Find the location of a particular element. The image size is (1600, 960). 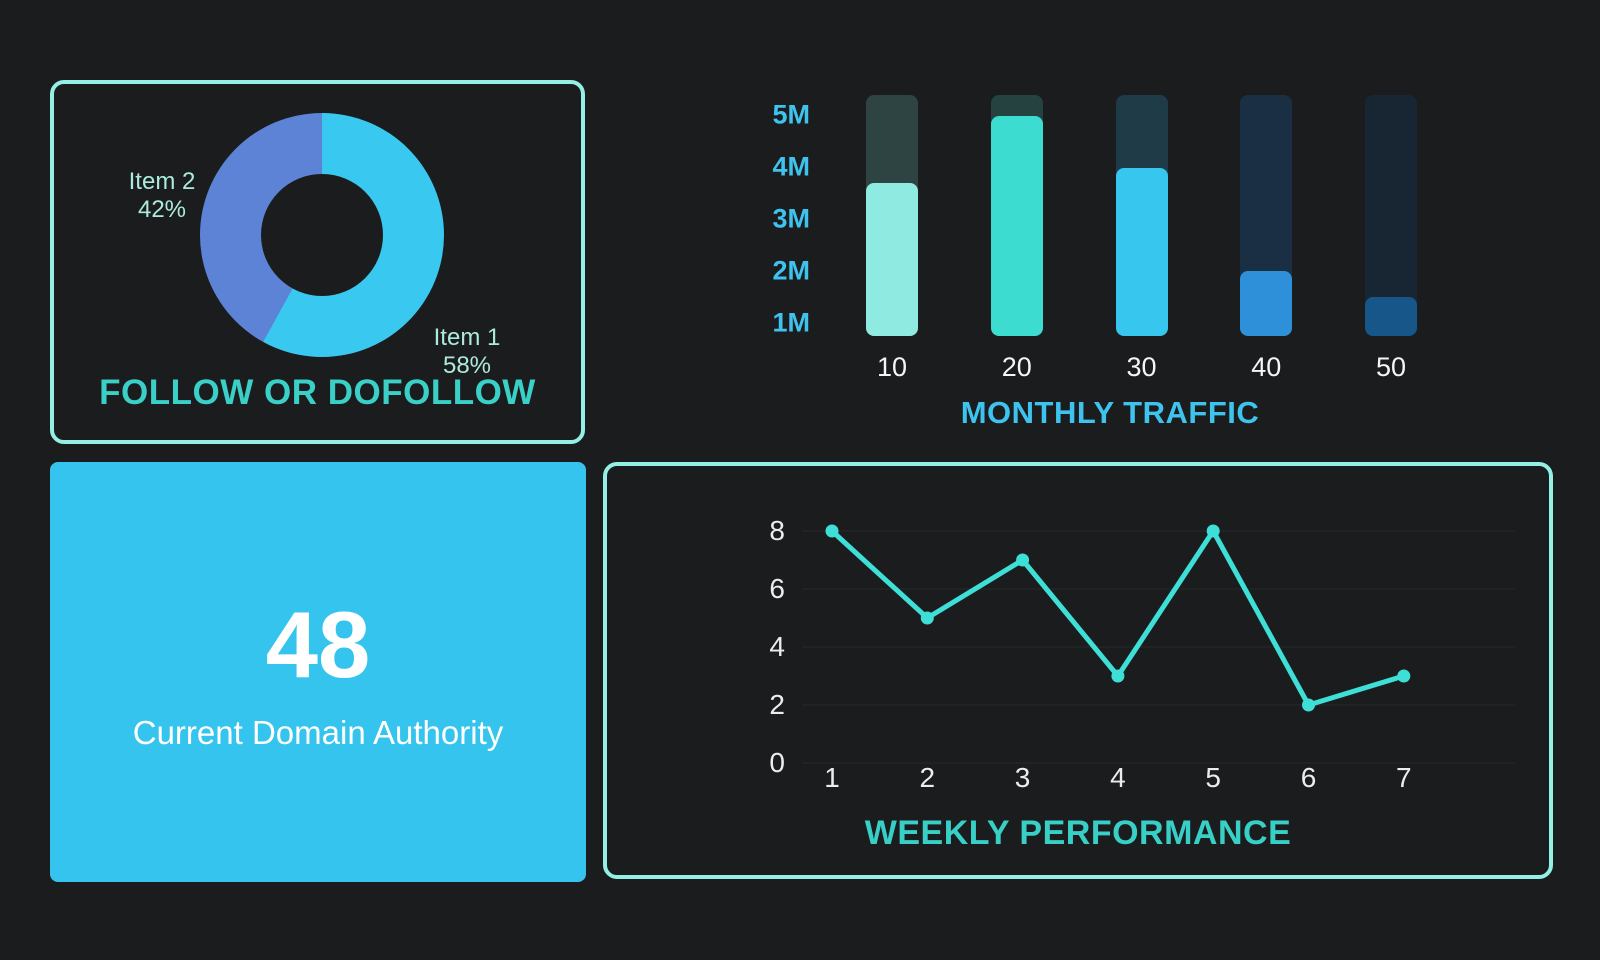

bar-y-tick: 1M is located at coordinates (791, 322).